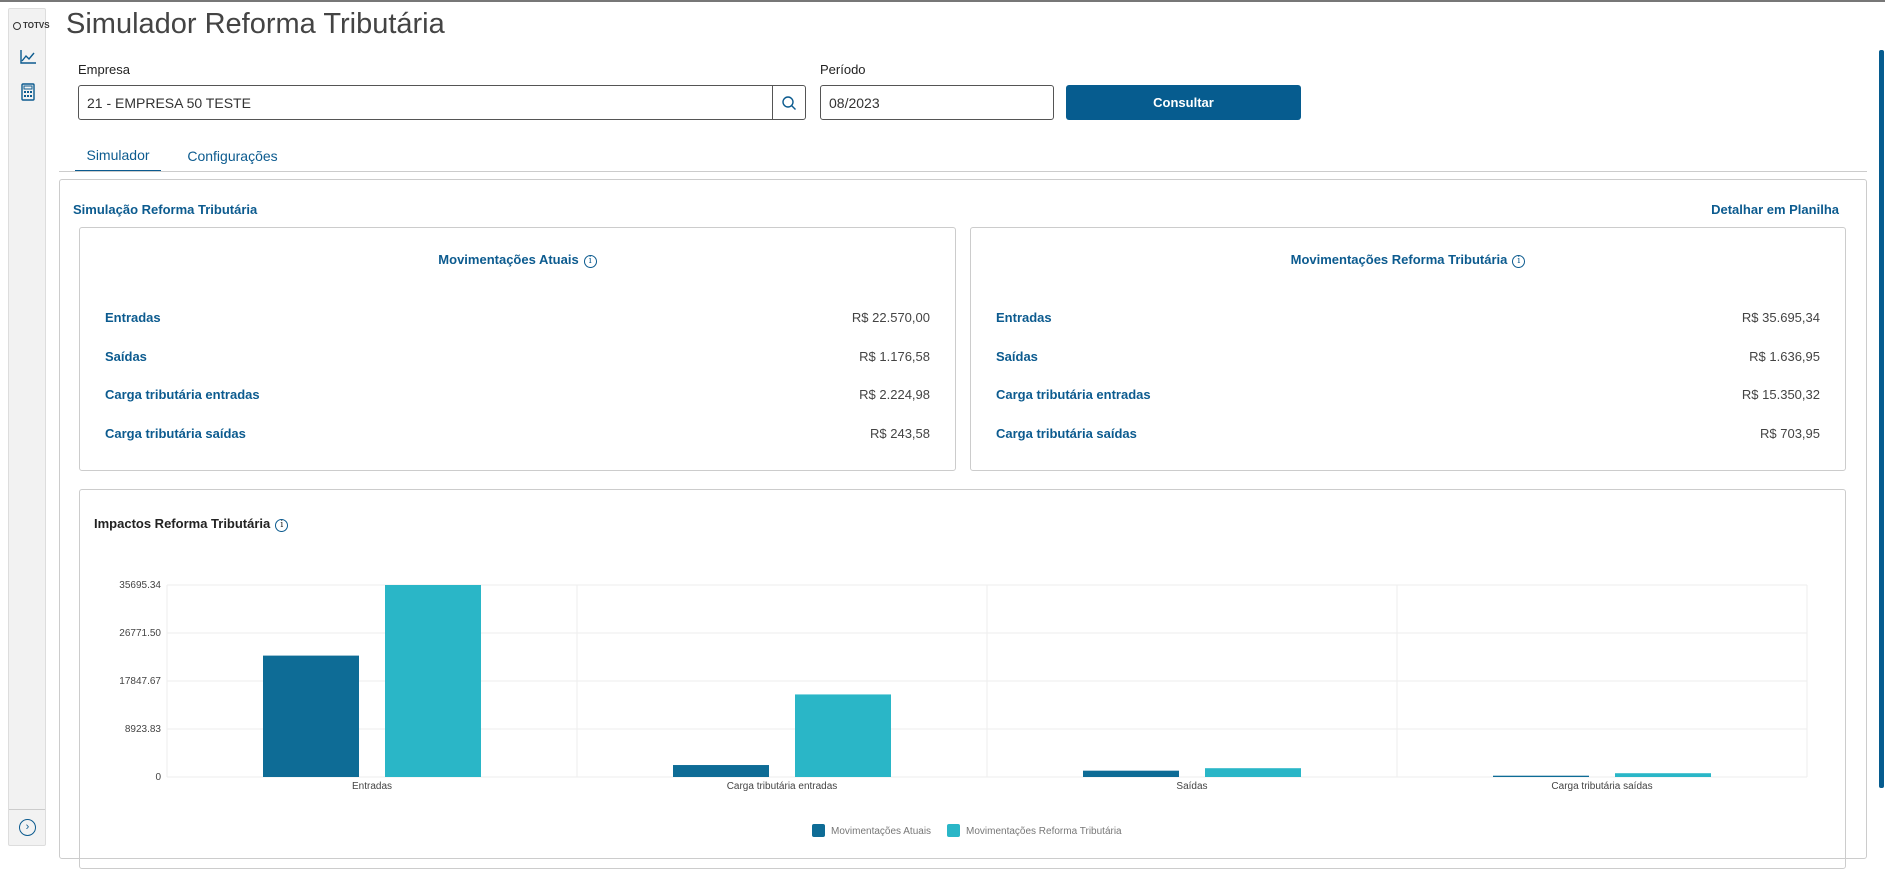  Describe the element at coordinates (1408, 433) in the screenshot. I see `list-item: Carga tributária saídas R$ 703,95` at that location.